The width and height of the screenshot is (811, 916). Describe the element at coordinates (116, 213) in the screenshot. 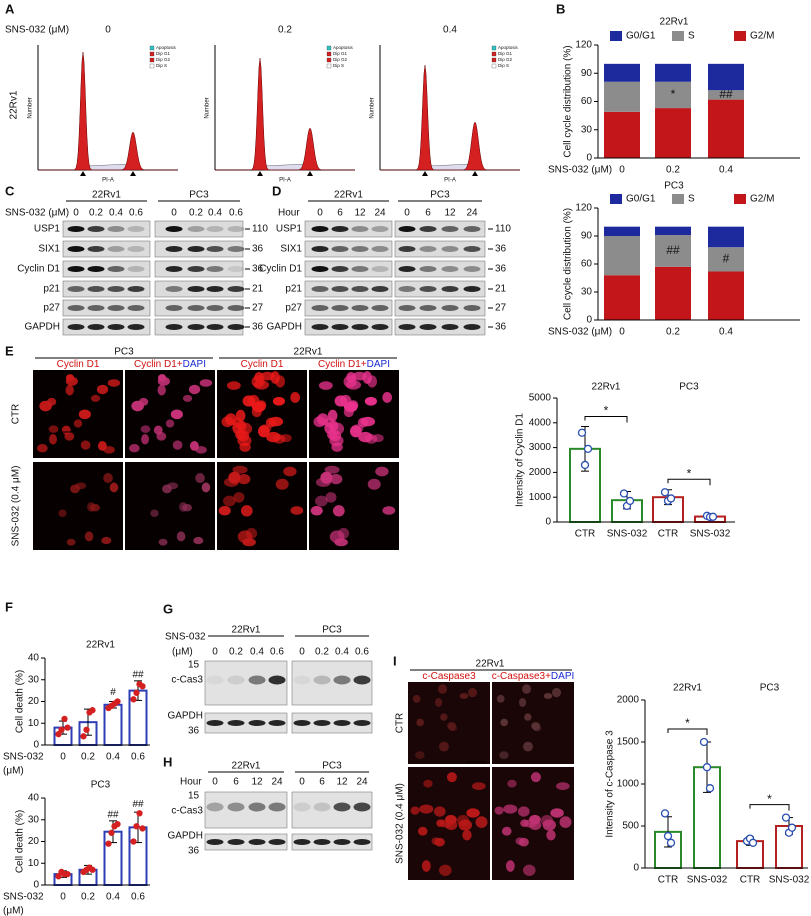

I see `lane-label: 0.4` at that location.